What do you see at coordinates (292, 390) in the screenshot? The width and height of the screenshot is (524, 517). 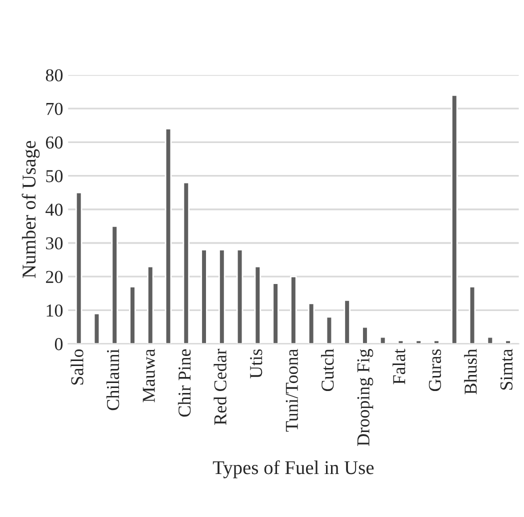 I see `x-tick-label: Tuni/Toona` at bounding box center [292, 390].